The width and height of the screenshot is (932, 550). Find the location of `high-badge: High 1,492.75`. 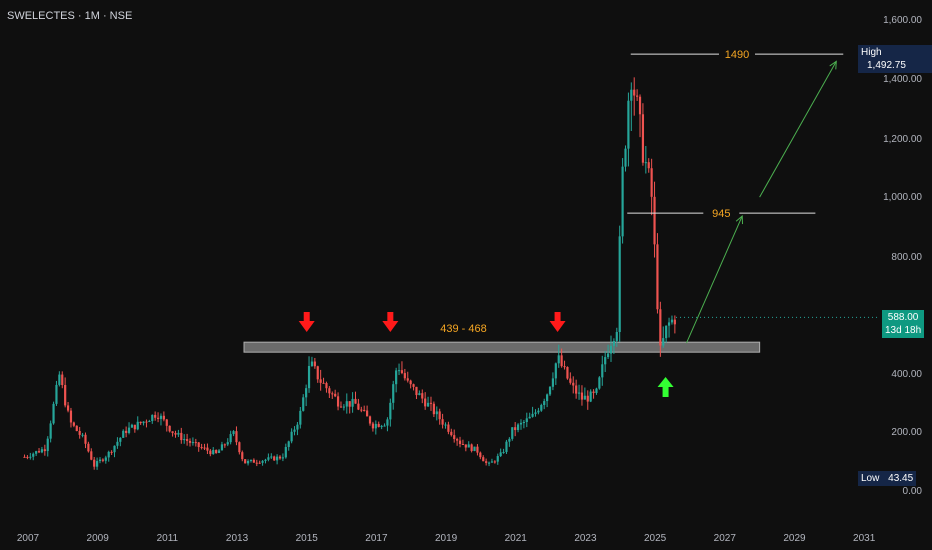

high-badge: High 1,492.75 is located at coordinates (895, 59).